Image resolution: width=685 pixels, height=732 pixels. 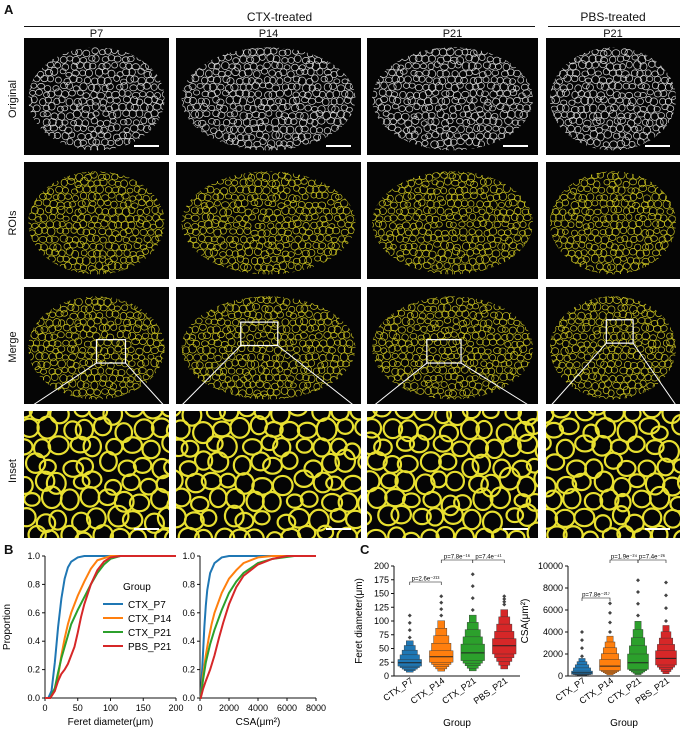 I want to click on p-value-annotation: p=2.6e⁻²¹³, so click(x=426, y=580).